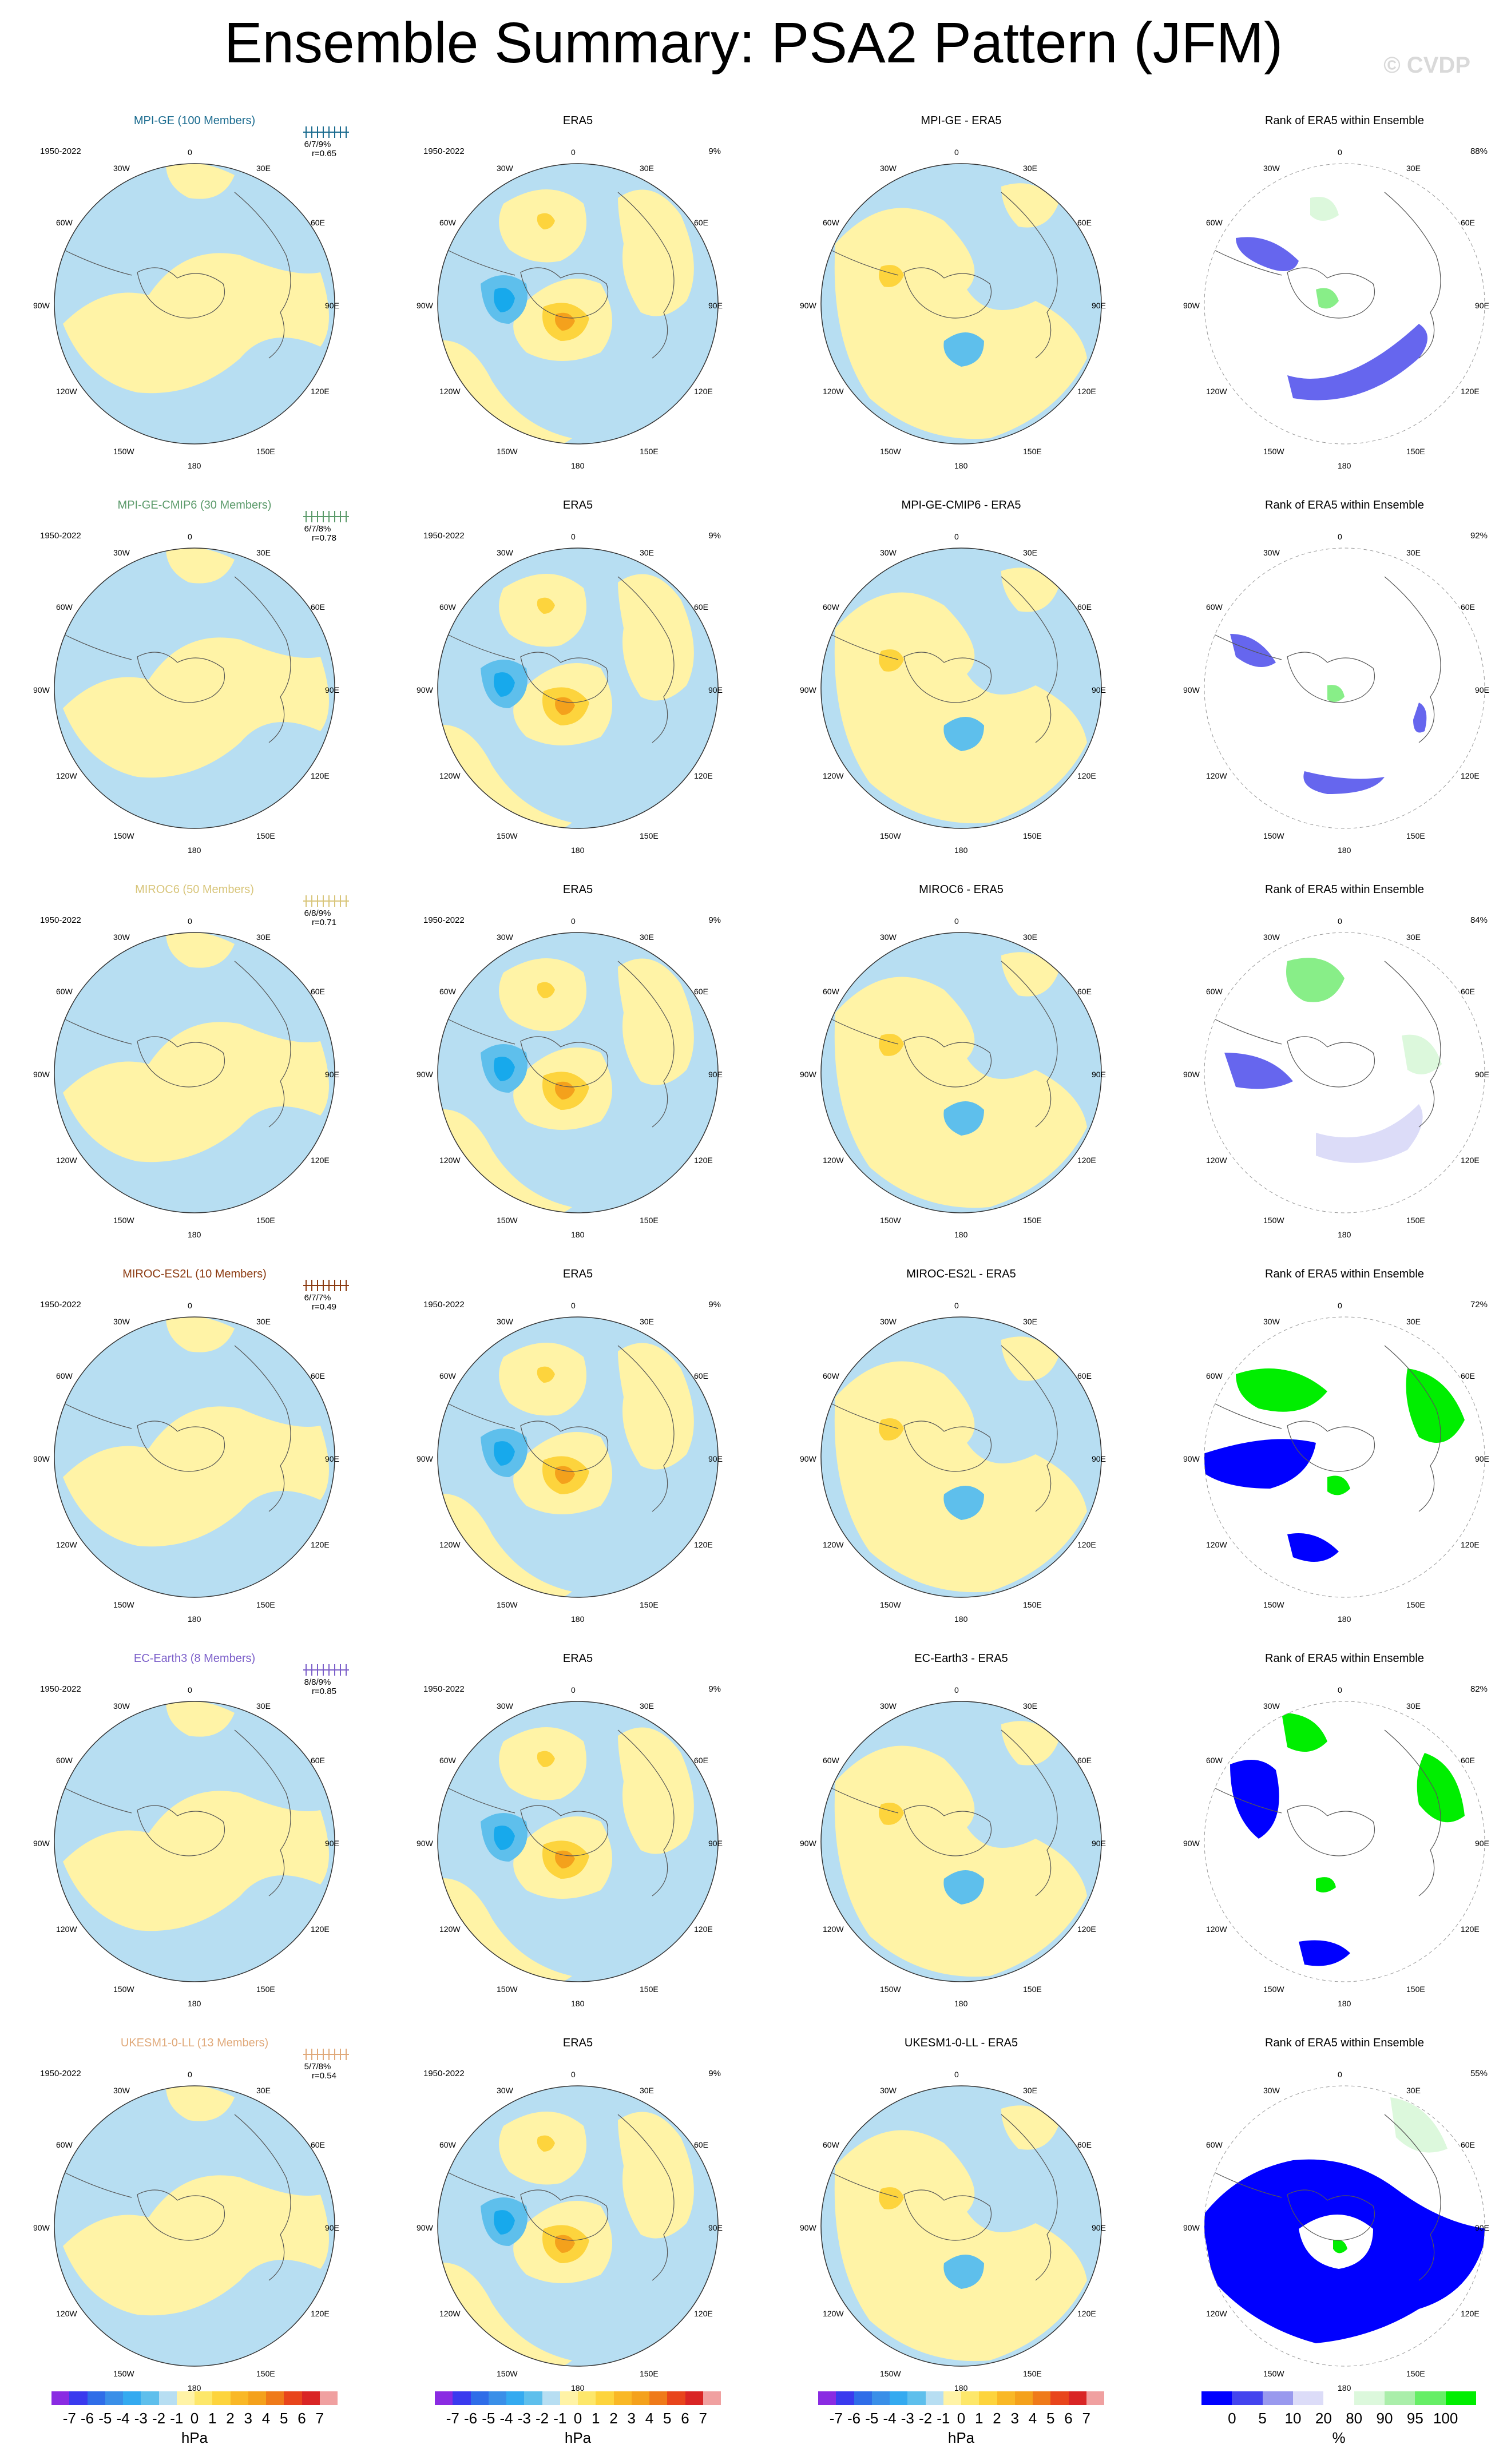  Describe the element at coordinates (186, 1077) in the screenshot. I see `map-model-2: 0 30W 30E 60W 60E 90W 90E 120W 120E 150W 150E 180` at that location.